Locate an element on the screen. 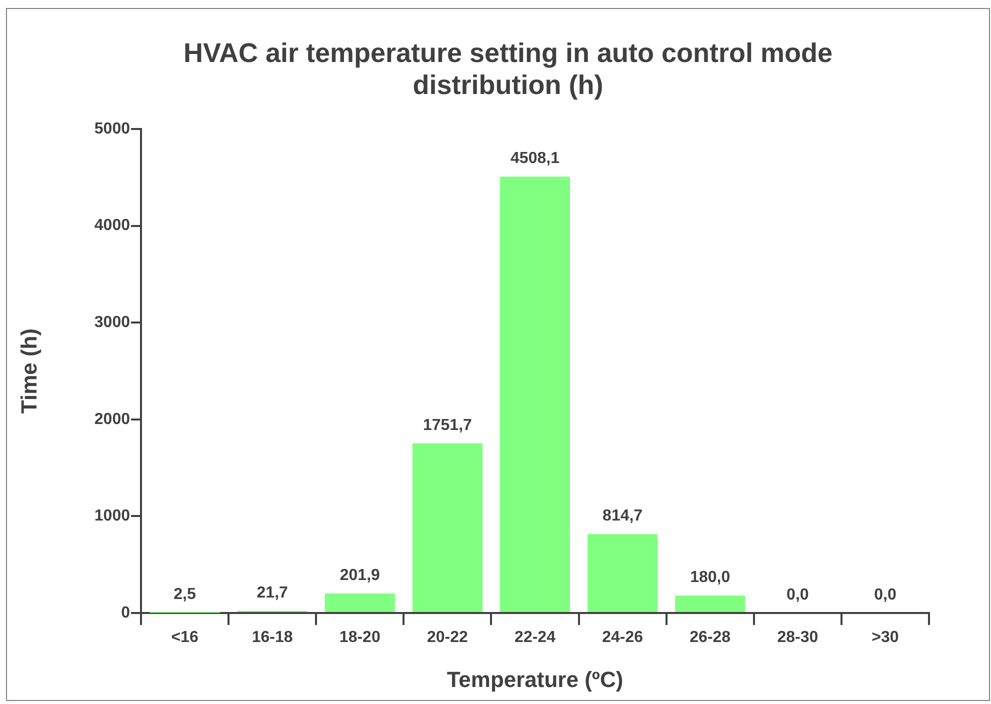  x-tick-label: >30 is located at coordinates (885, 637).